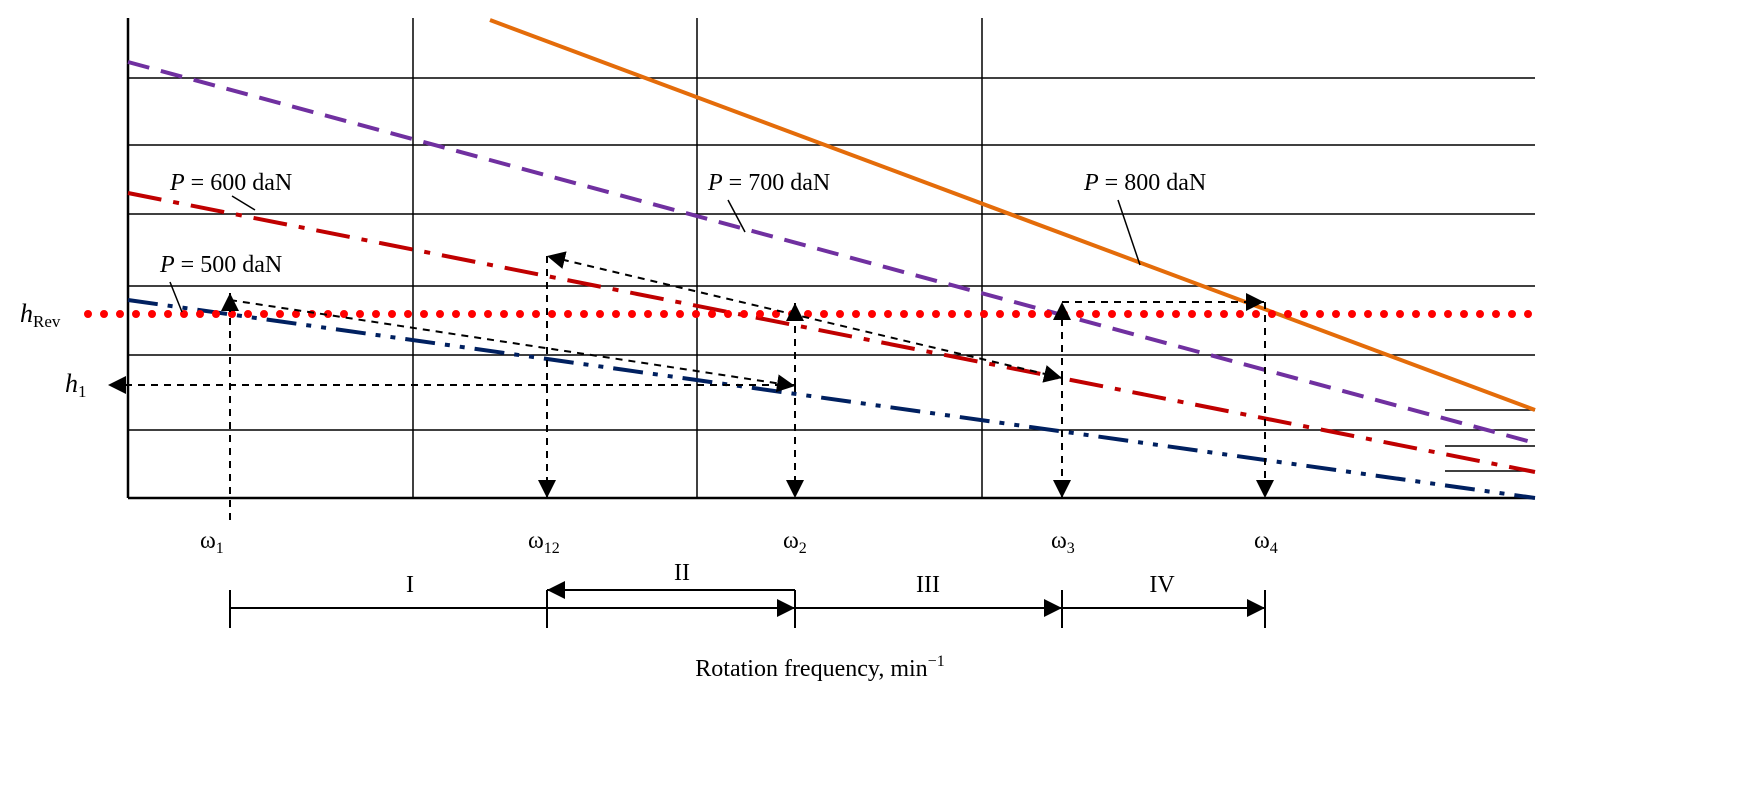 This screenshot has width=1745, height=785. What do you see at coordinates (544, 542) in the screenshot?
I see `omega-12-label: ω12` at bounding box center [544, 542].